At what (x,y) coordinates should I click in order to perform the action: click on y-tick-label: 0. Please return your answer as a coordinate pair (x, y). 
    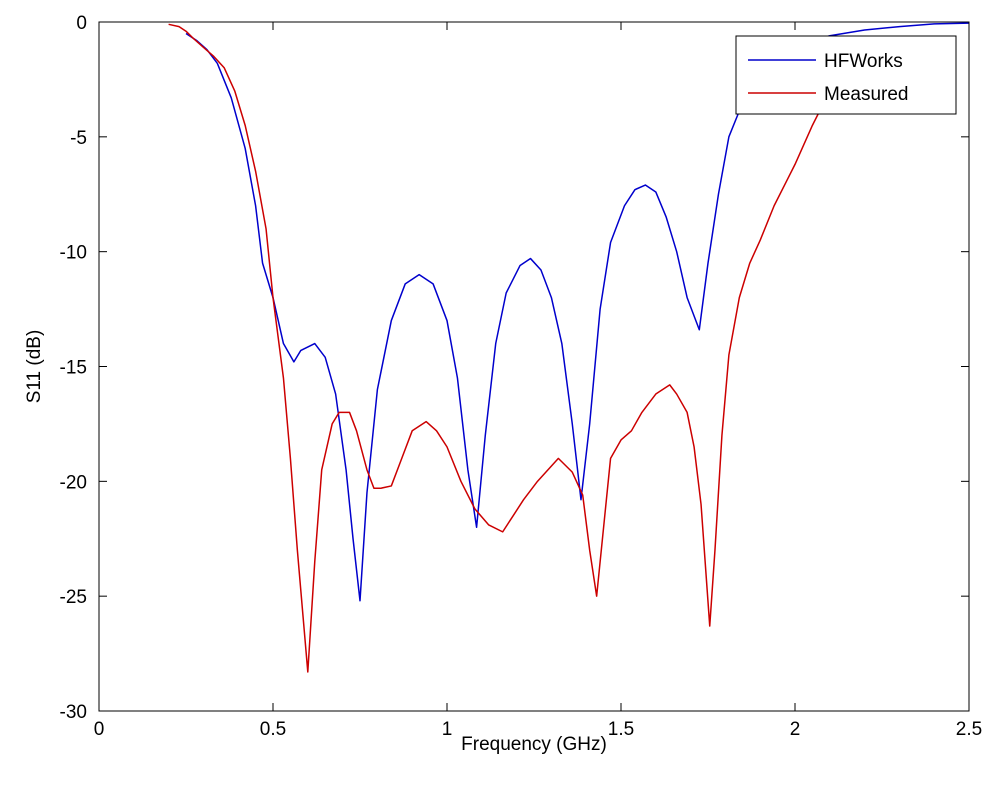
    Looking at the image, I should click on (81, 23).